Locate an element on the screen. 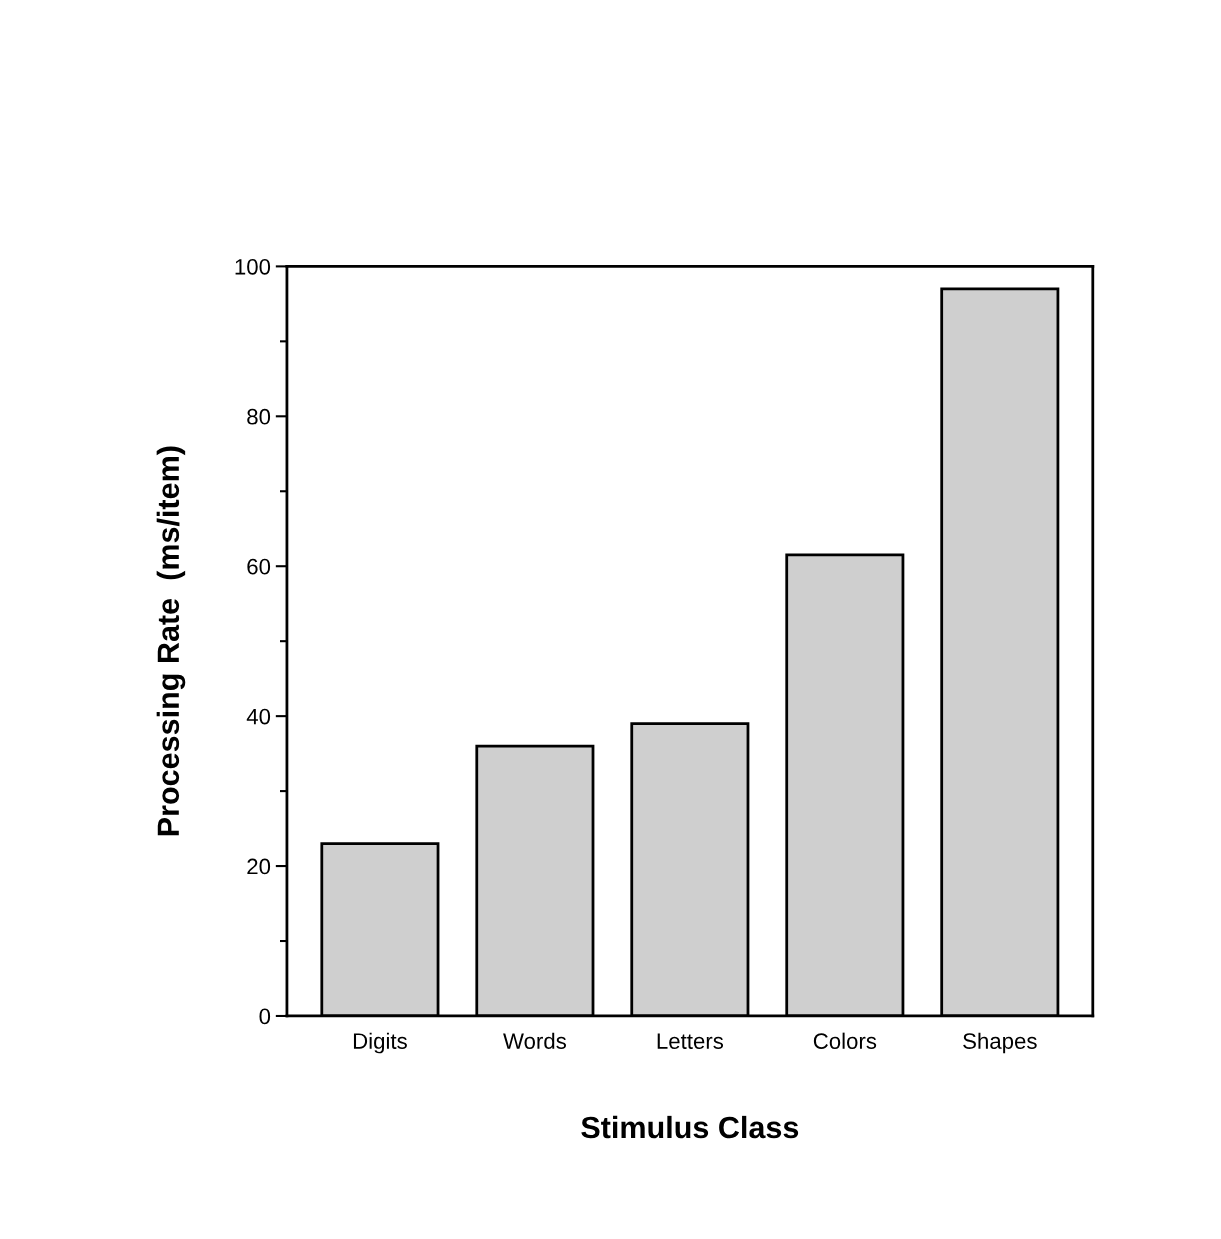 This screenshot has width=1221, height=1239. y-tick-label: 80 is located at coordinates (259, 416).